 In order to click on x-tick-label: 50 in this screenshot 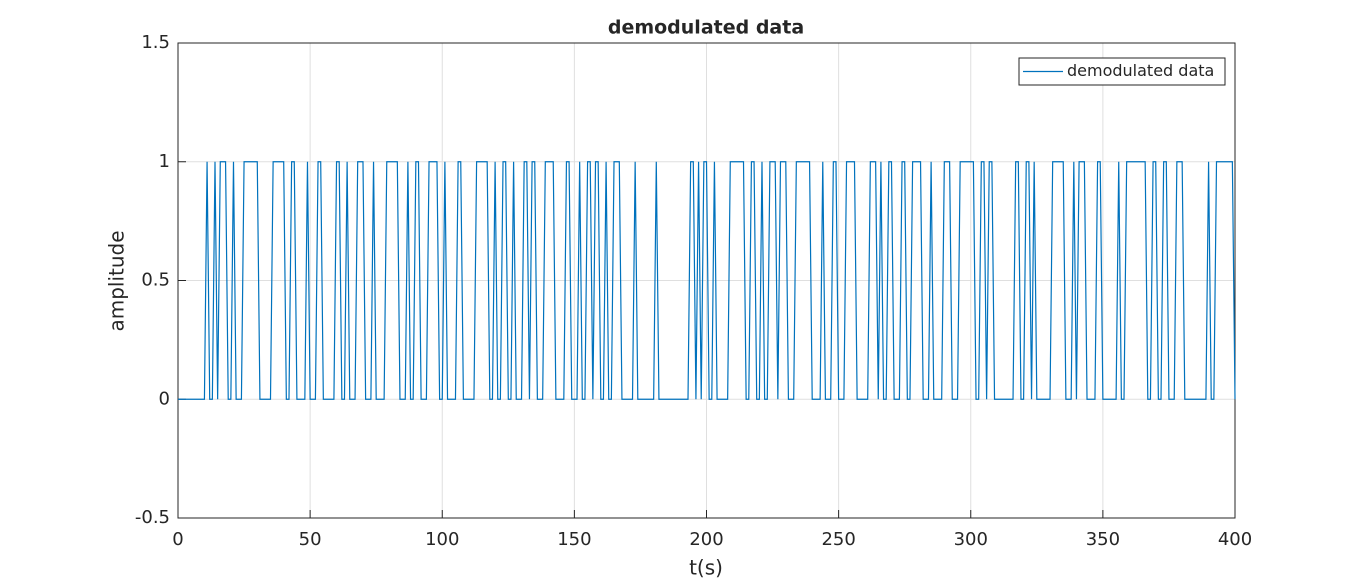, I will do `click(310, 539)`.